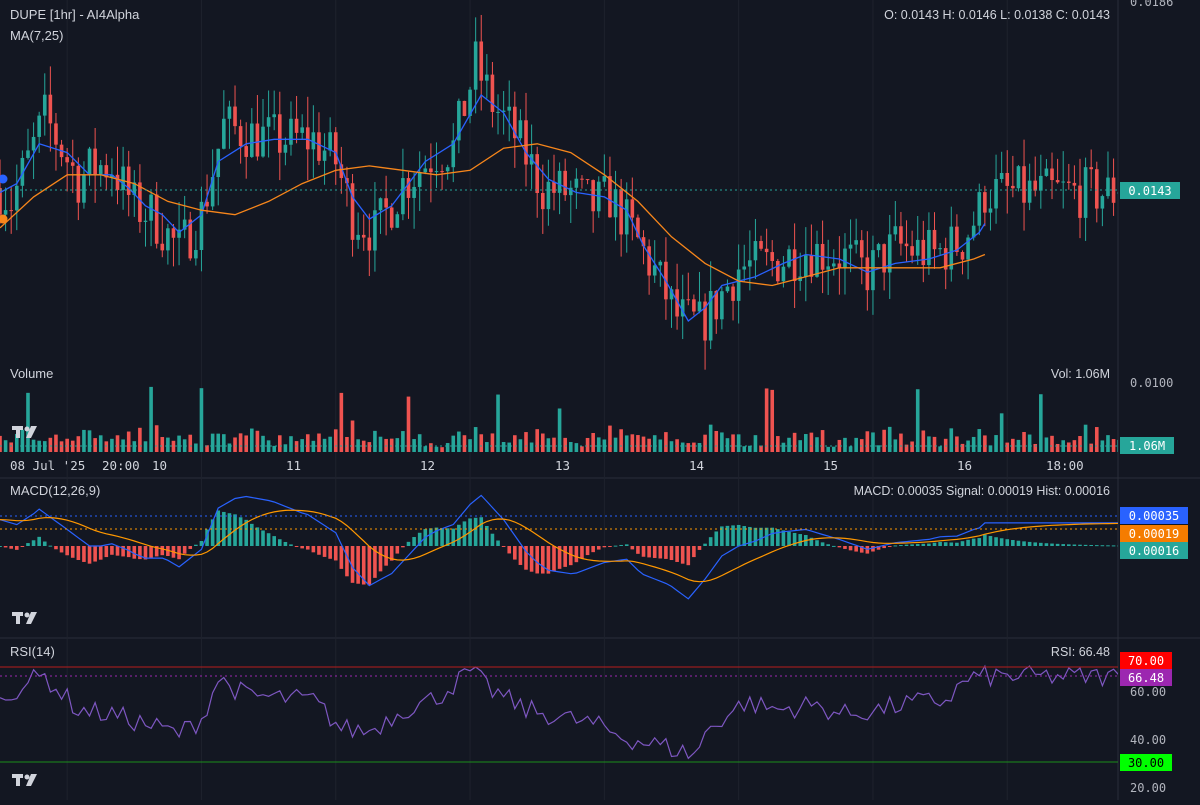 This screenshot has height=805, width=1200. I want to click on hist-tag, so click(1154, 550).